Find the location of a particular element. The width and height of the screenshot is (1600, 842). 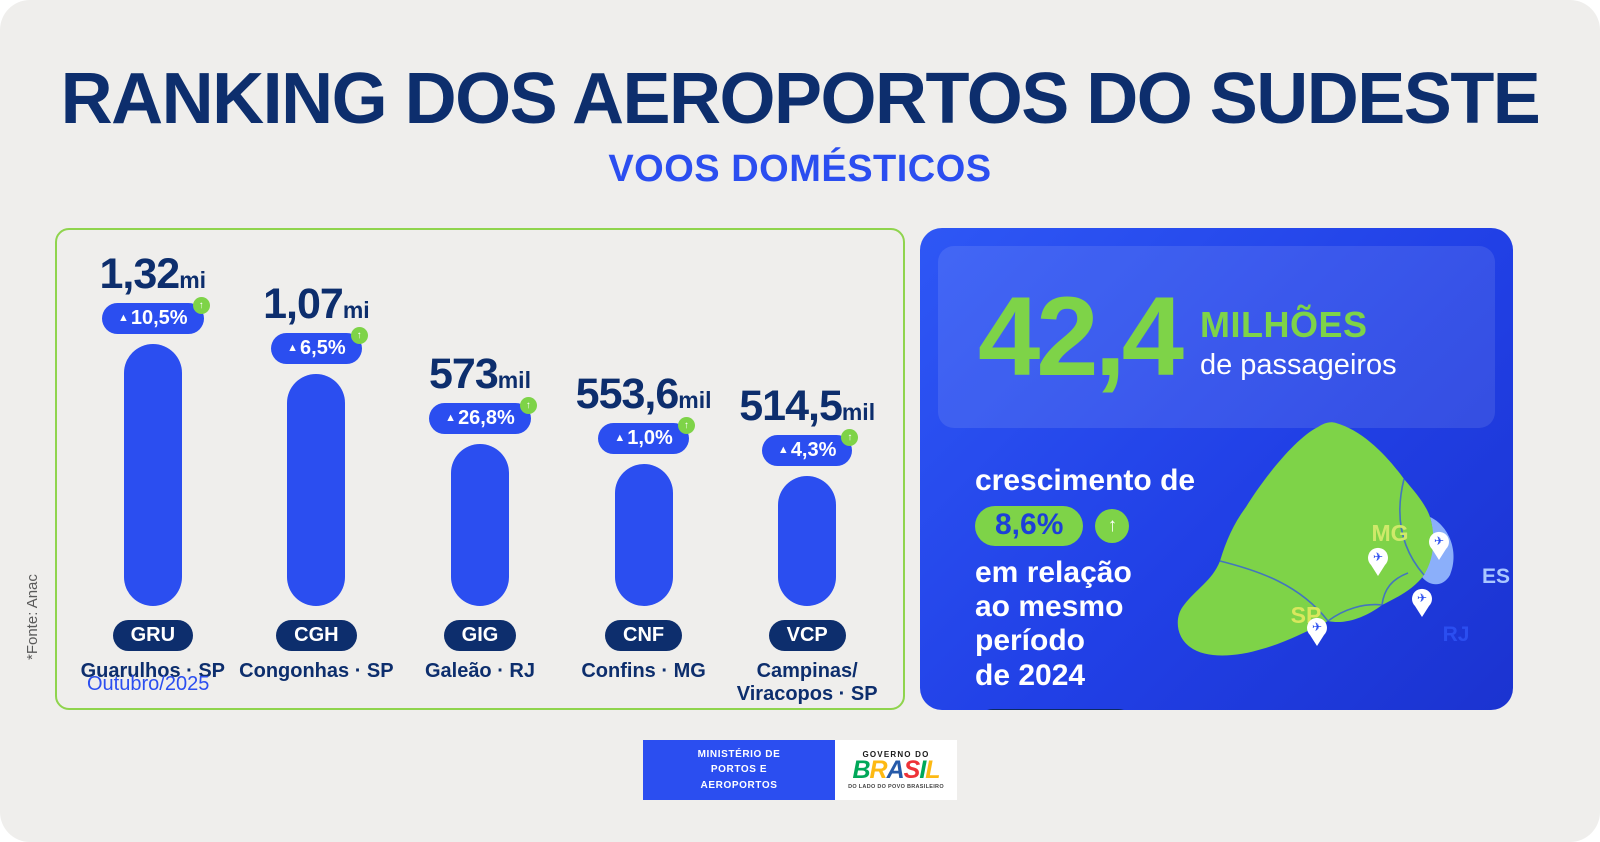

airport-code-badge: VCP is located at coordinates (807, 635).